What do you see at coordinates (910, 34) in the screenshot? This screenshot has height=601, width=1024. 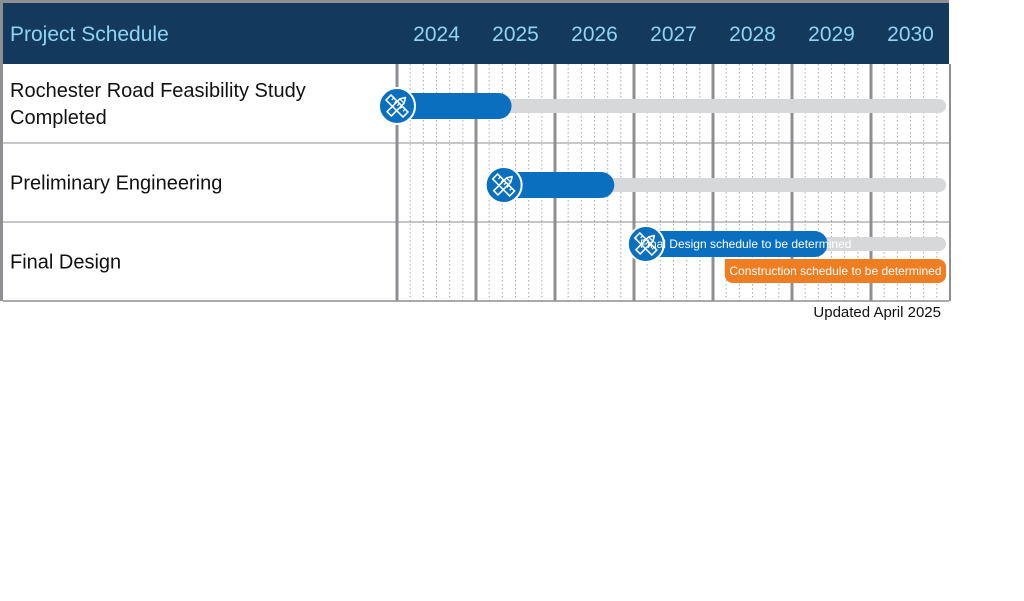 I see `year-label-2030: 2030` at bounding box center [910, 34].